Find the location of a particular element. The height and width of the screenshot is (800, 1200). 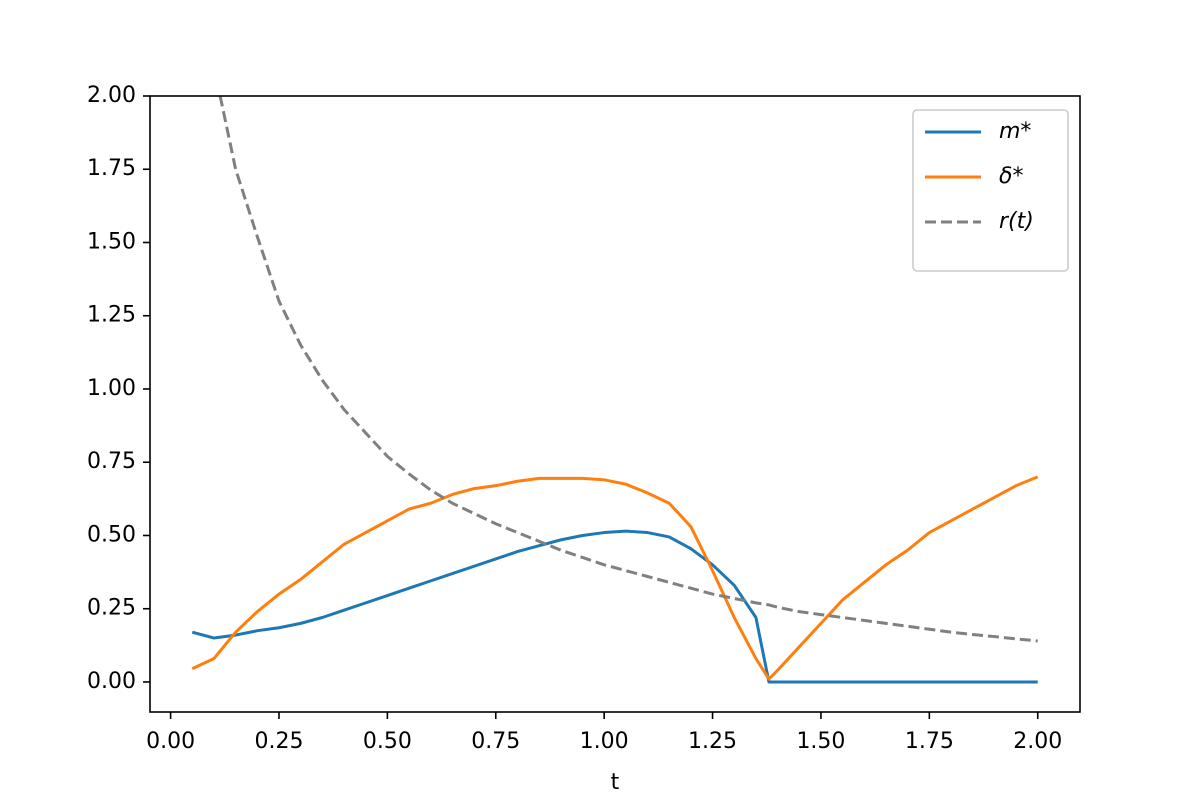

x-tick-label: 0.25 is located at coordinates (278, 741).